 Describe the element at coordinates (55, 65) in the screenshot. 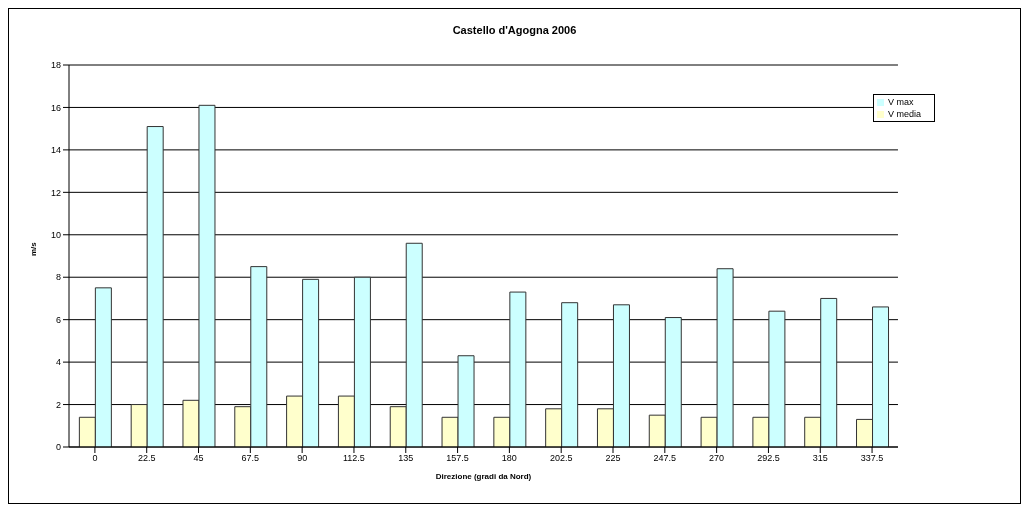

I see `y-tick-label: 18` at that location.